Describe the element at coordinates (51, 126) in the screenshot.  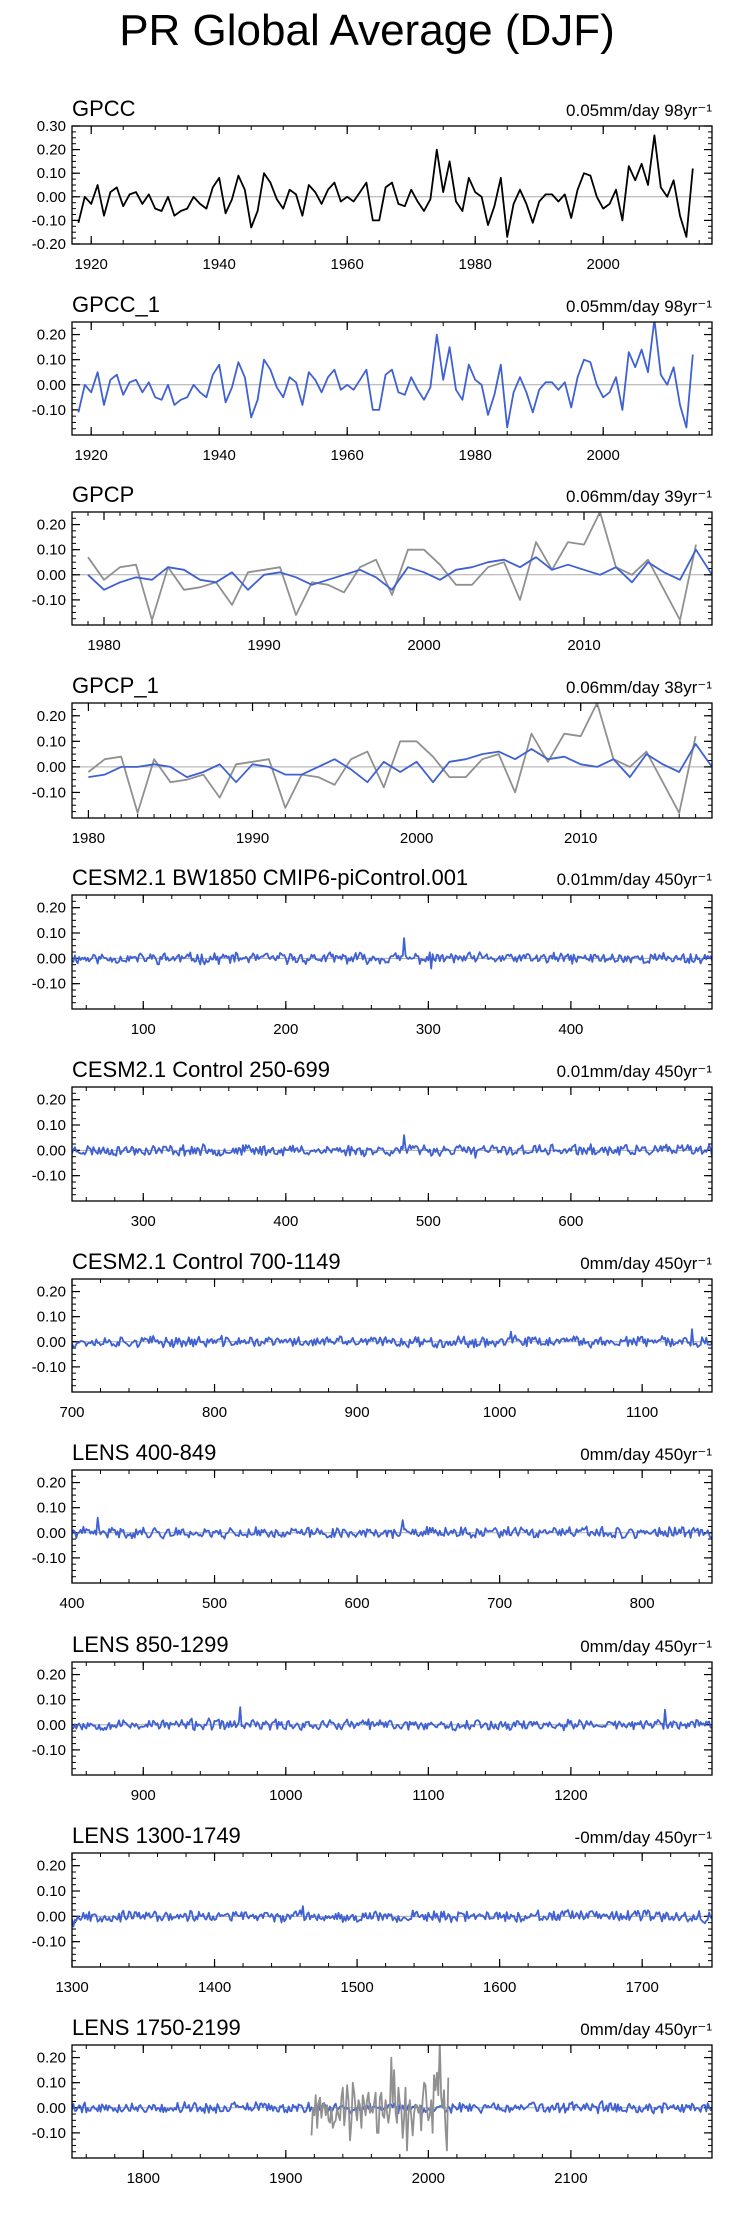
I see `y-tick-label: 0.30` at that location.